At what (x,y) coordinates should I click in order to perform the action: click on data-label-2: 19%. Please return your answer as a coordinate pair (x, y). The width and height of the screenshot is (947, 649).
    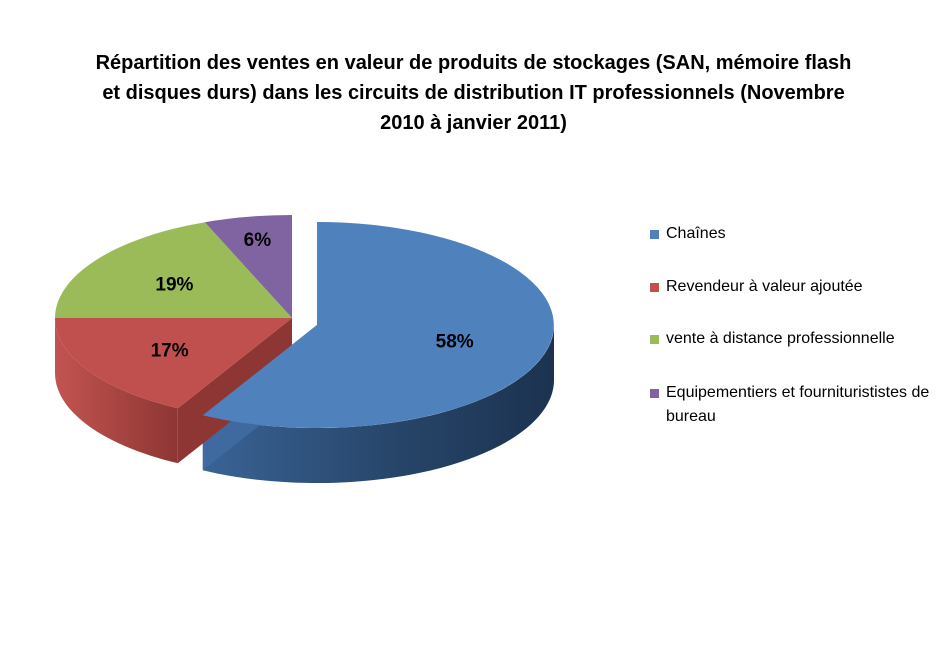
    Looking at the image, I should click on (174, 284).